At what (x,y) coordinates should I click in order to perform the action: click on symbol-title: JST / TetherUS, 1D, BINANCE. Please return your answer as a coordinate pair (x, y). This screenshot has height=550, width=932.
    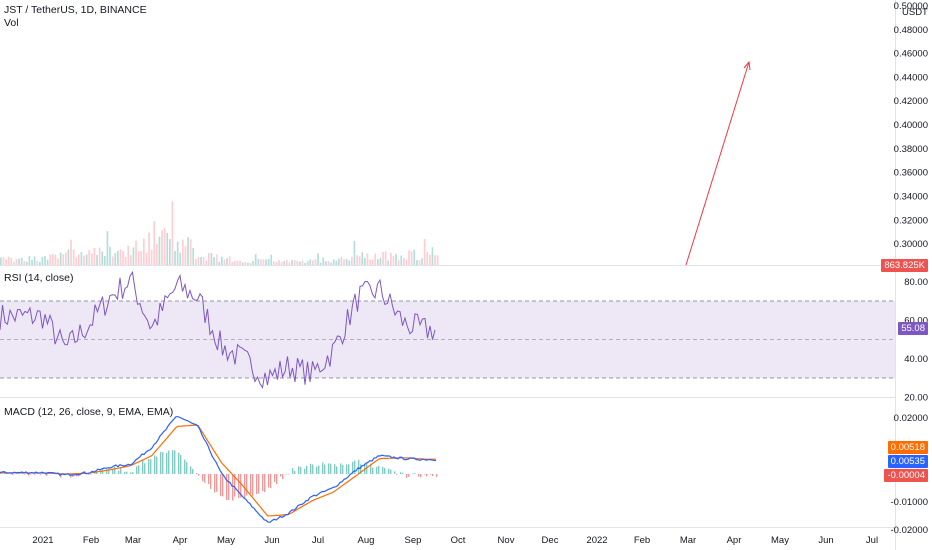
    Looking at the image, I should click on (75, 10).